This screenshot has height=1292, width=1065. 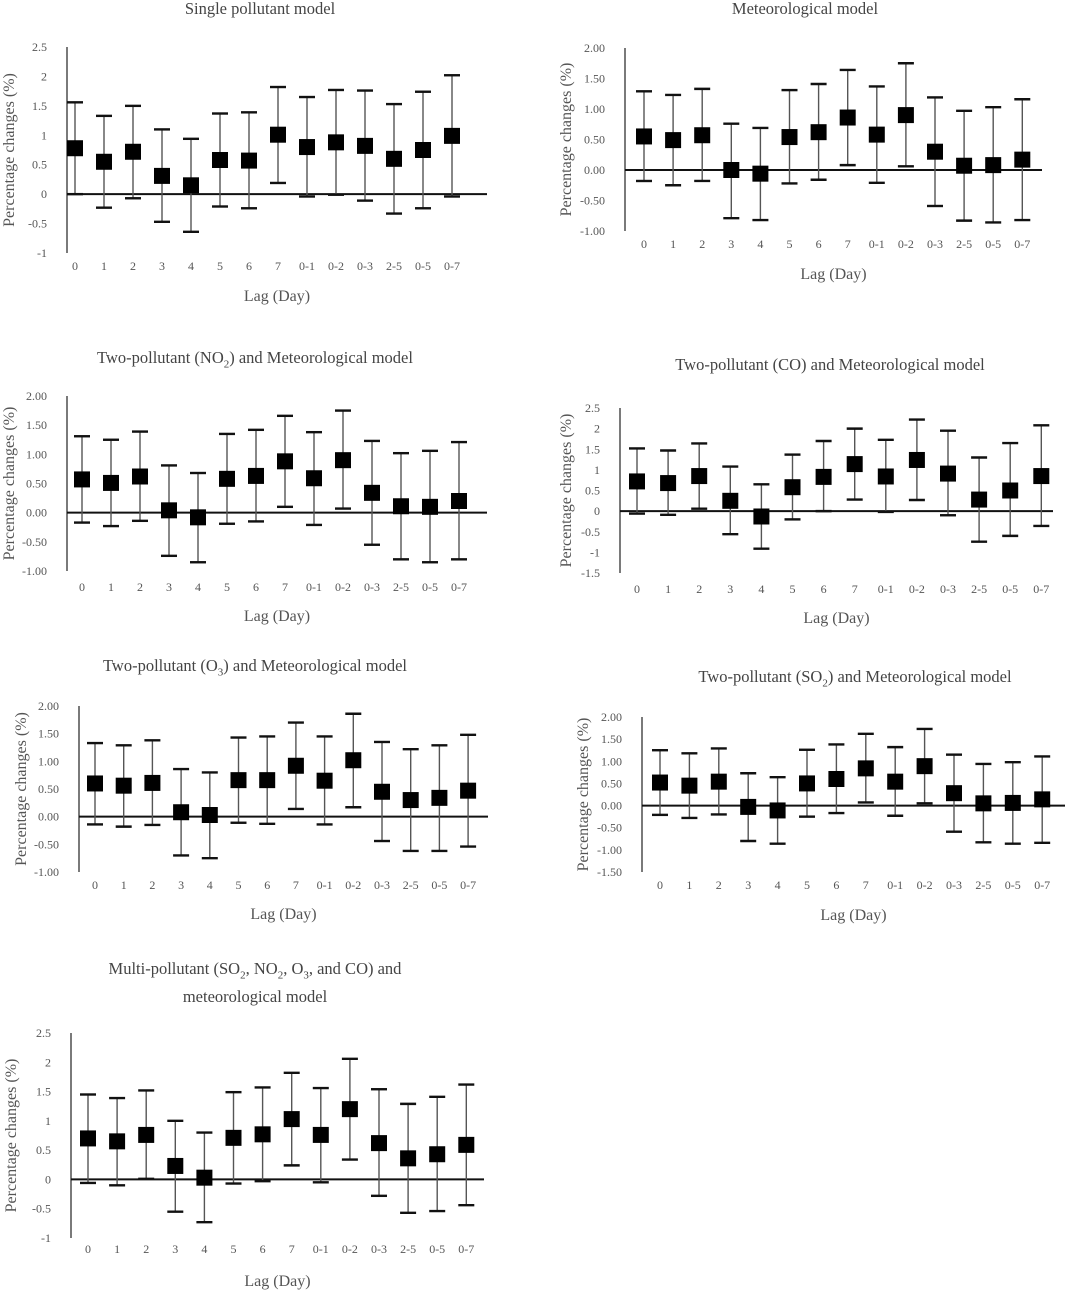 I want to click on y-tick-label: -0.5, so click(x=41, y=1209).